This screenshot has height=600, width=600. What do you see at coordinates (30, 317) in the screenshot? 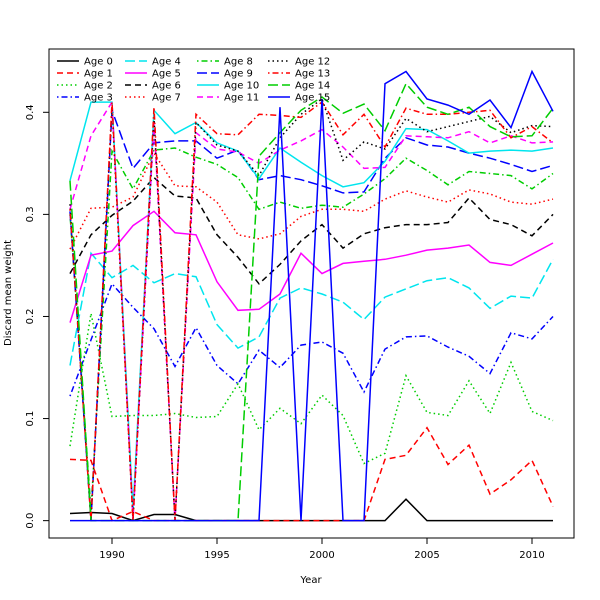
I see `y-tick-label: 0.2` at bounding box center [30, 317].